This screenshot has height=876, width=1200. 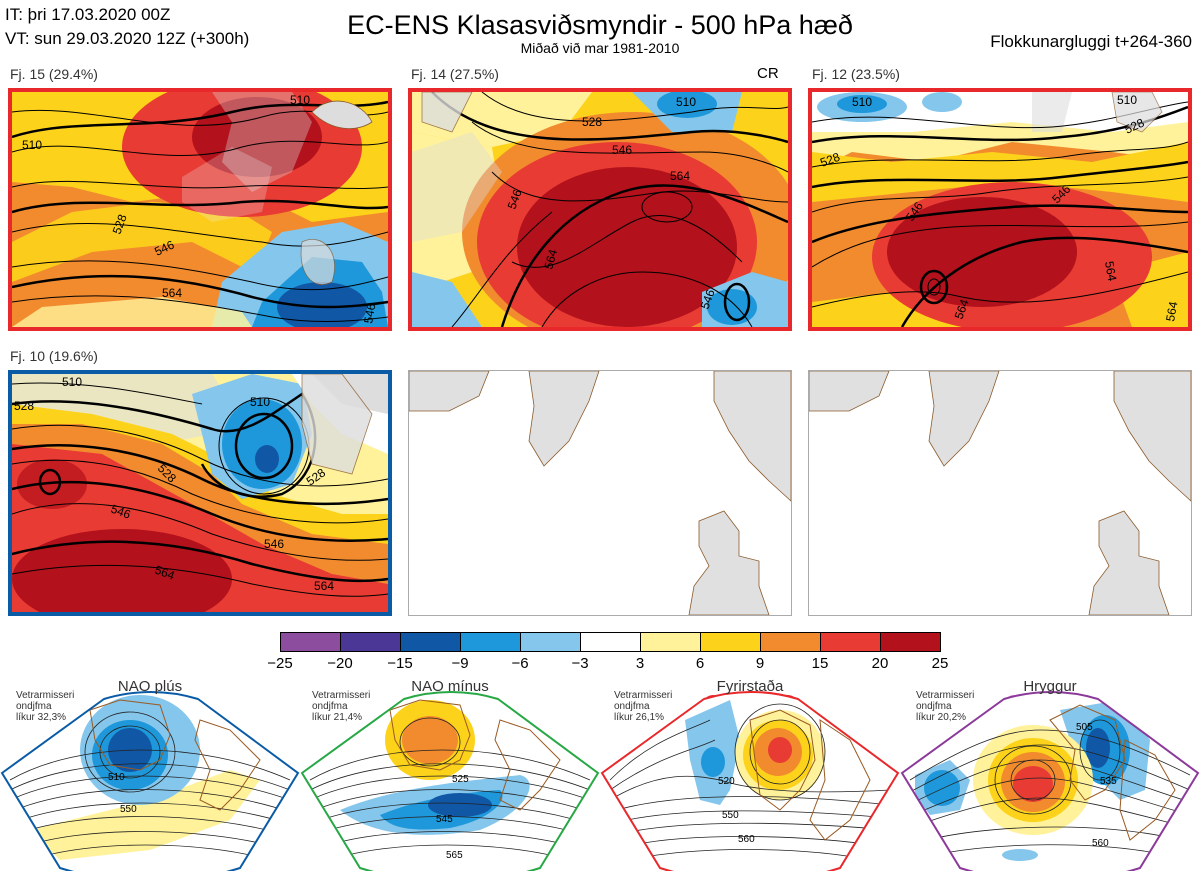 I want to click on cluster-panel-1: 510 528 546 564 510 546, so click(x=200, y=209).